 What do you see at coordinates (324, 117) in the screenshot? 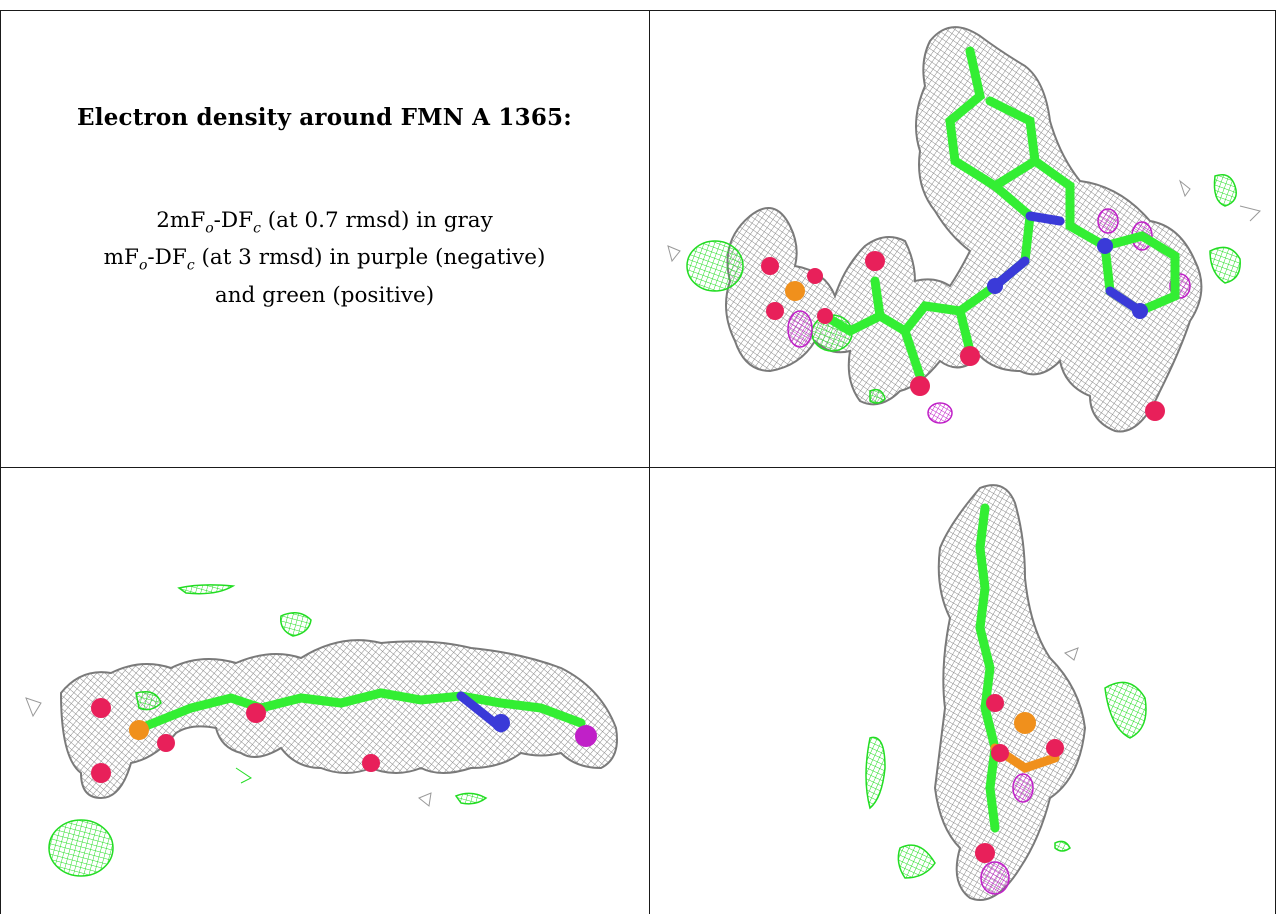
I see `figure-title: Electron density around FMN A 1365:` at bounding box center [324, 117].